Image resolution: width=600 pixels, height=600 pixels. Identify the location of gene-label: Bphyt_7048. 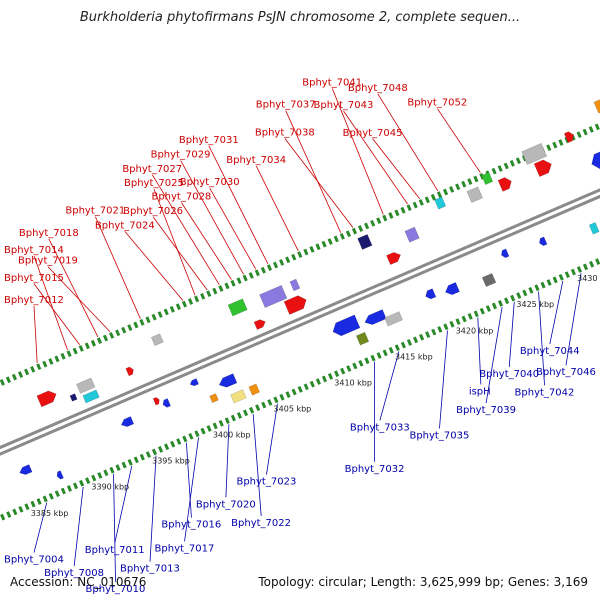
(378, 88).